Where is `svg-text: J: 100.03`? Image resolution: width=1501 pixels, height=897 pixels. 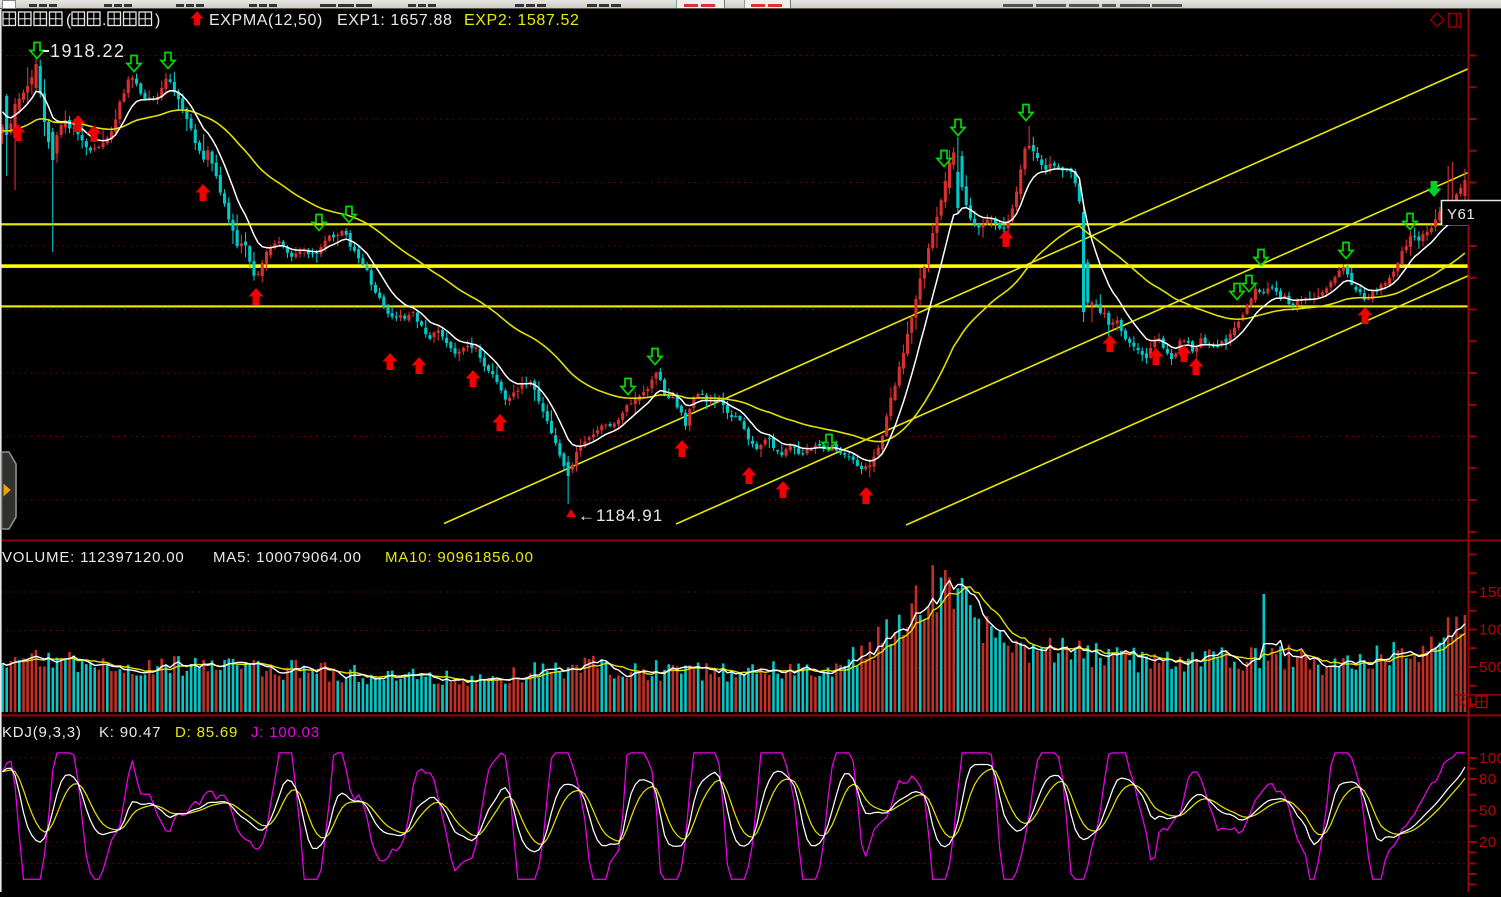 svg-text: J: 100.03 is located at coordinates (285, 732).